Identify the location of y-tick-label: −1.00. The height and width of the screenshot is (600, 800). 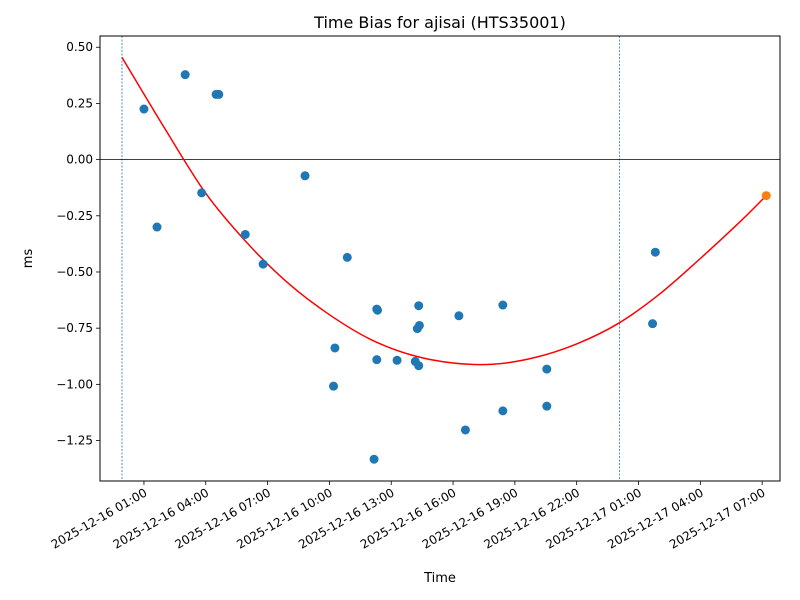
(74, 384).